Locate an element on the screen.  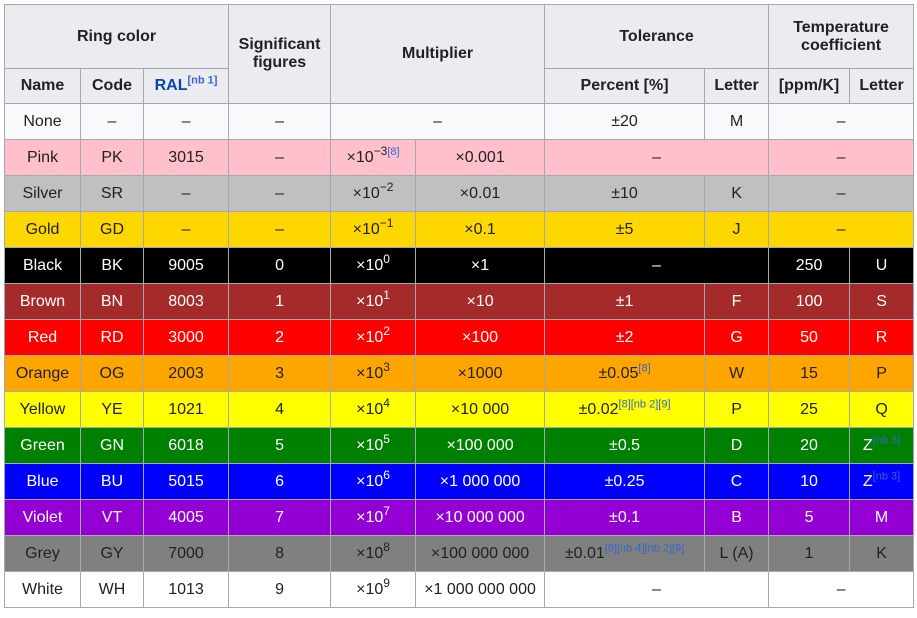
table-cell: R is located at coordinates (882, 337).